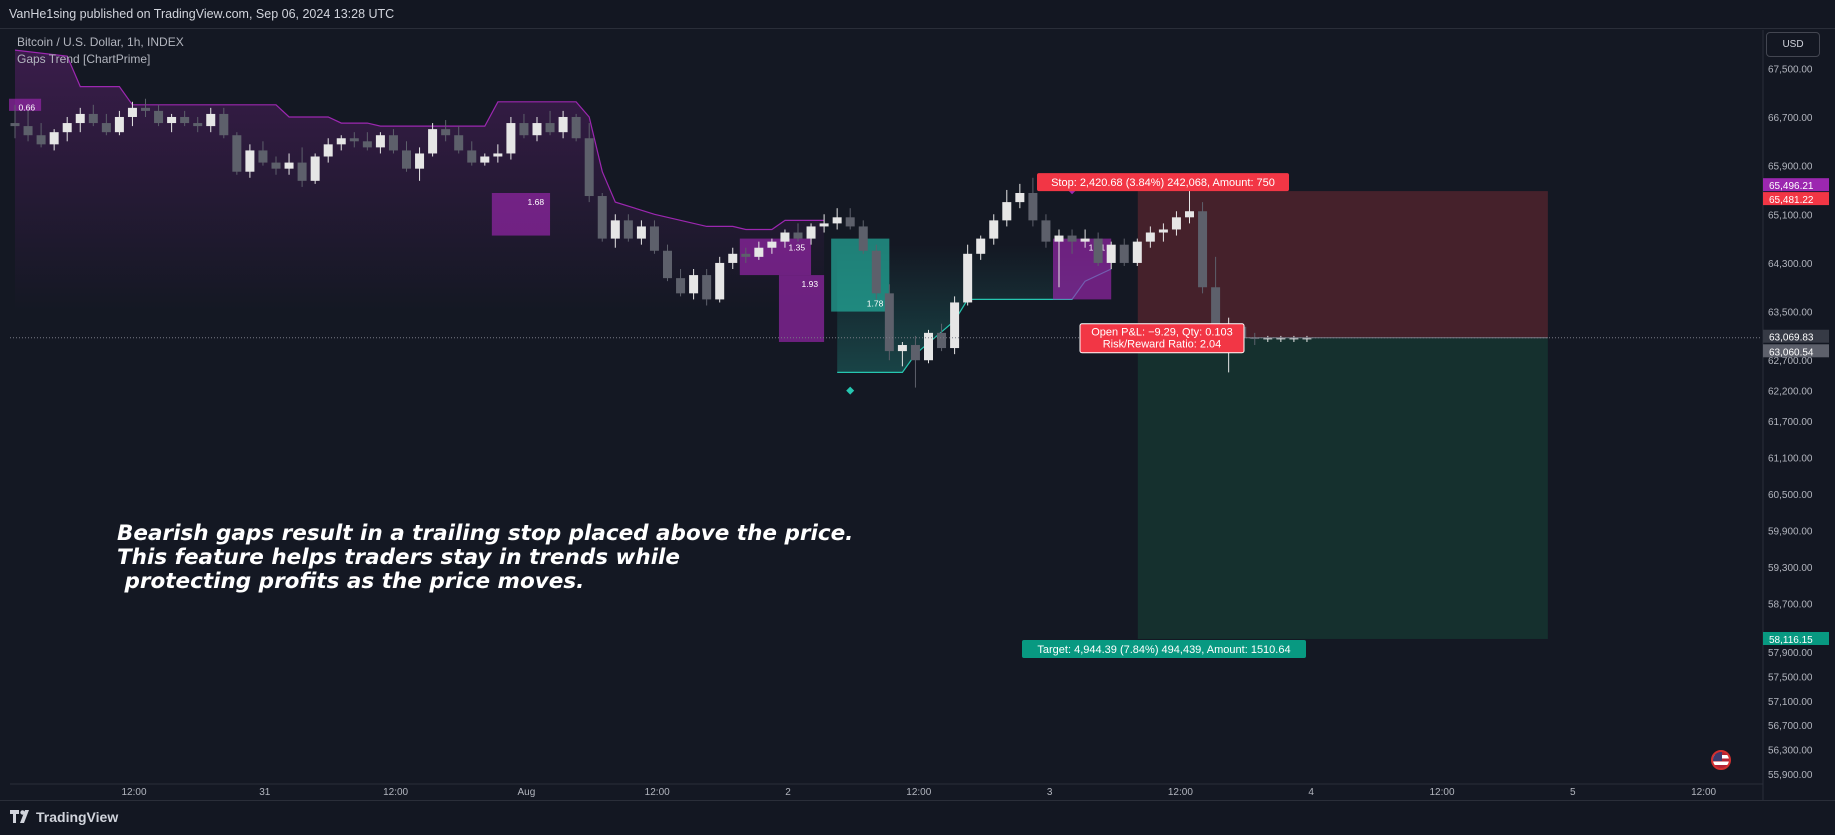  What do you see at coordinates (1793, 44) in the screenshot?
I see `currency-button: USD` at bounding box center [1793, 44].